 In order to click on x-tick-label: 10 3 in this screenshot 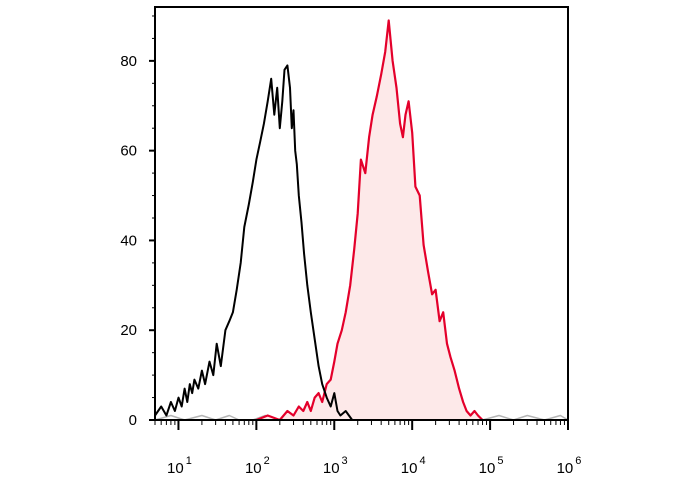, I will do `click(335, 466)`.